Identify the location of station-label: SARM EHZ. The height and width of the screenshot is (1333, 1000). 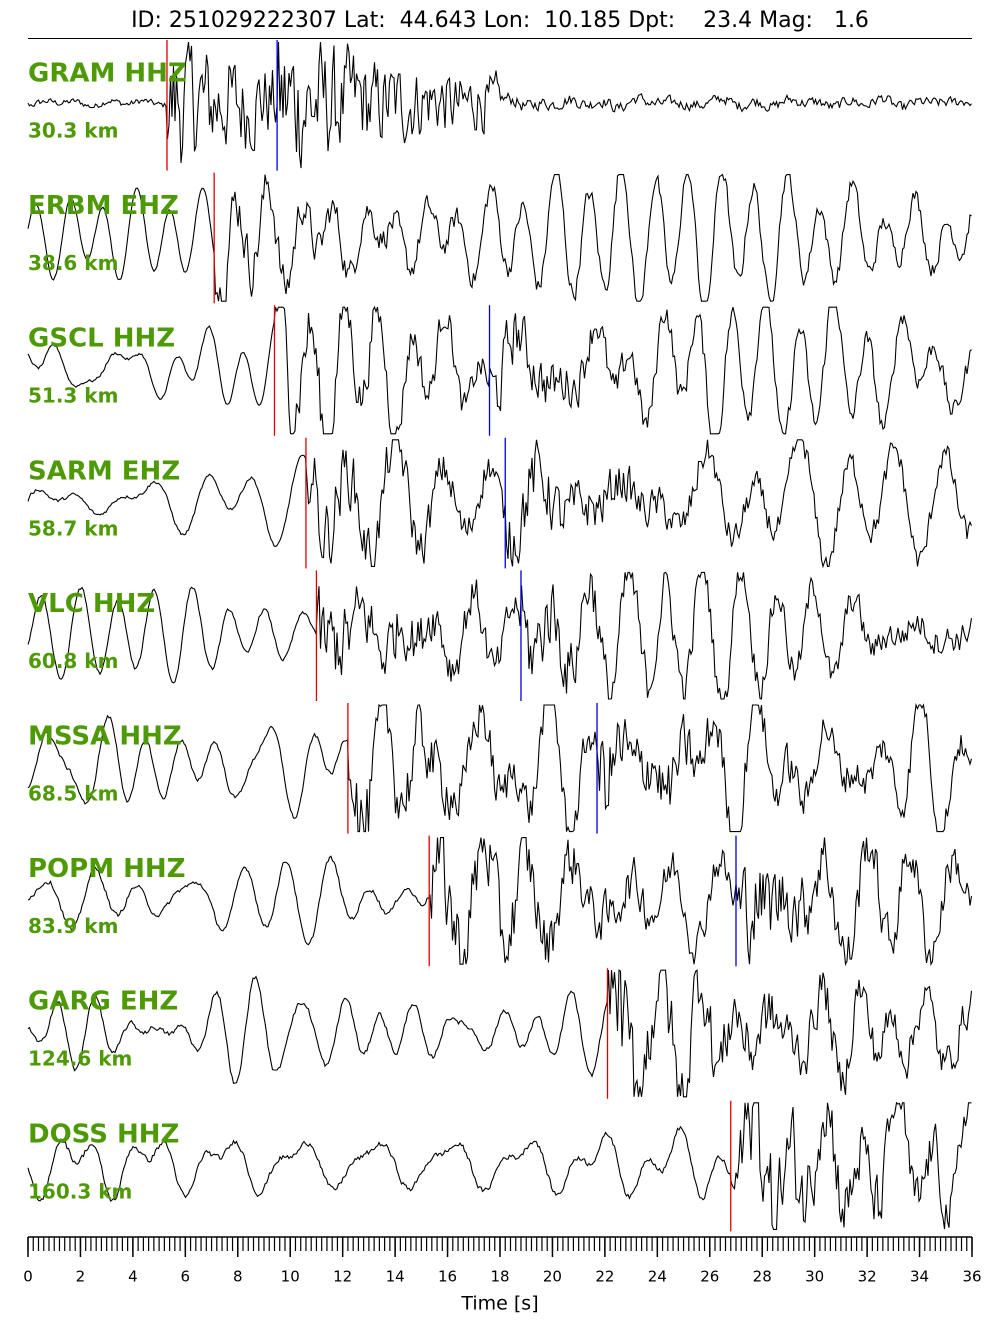
(104, 471).